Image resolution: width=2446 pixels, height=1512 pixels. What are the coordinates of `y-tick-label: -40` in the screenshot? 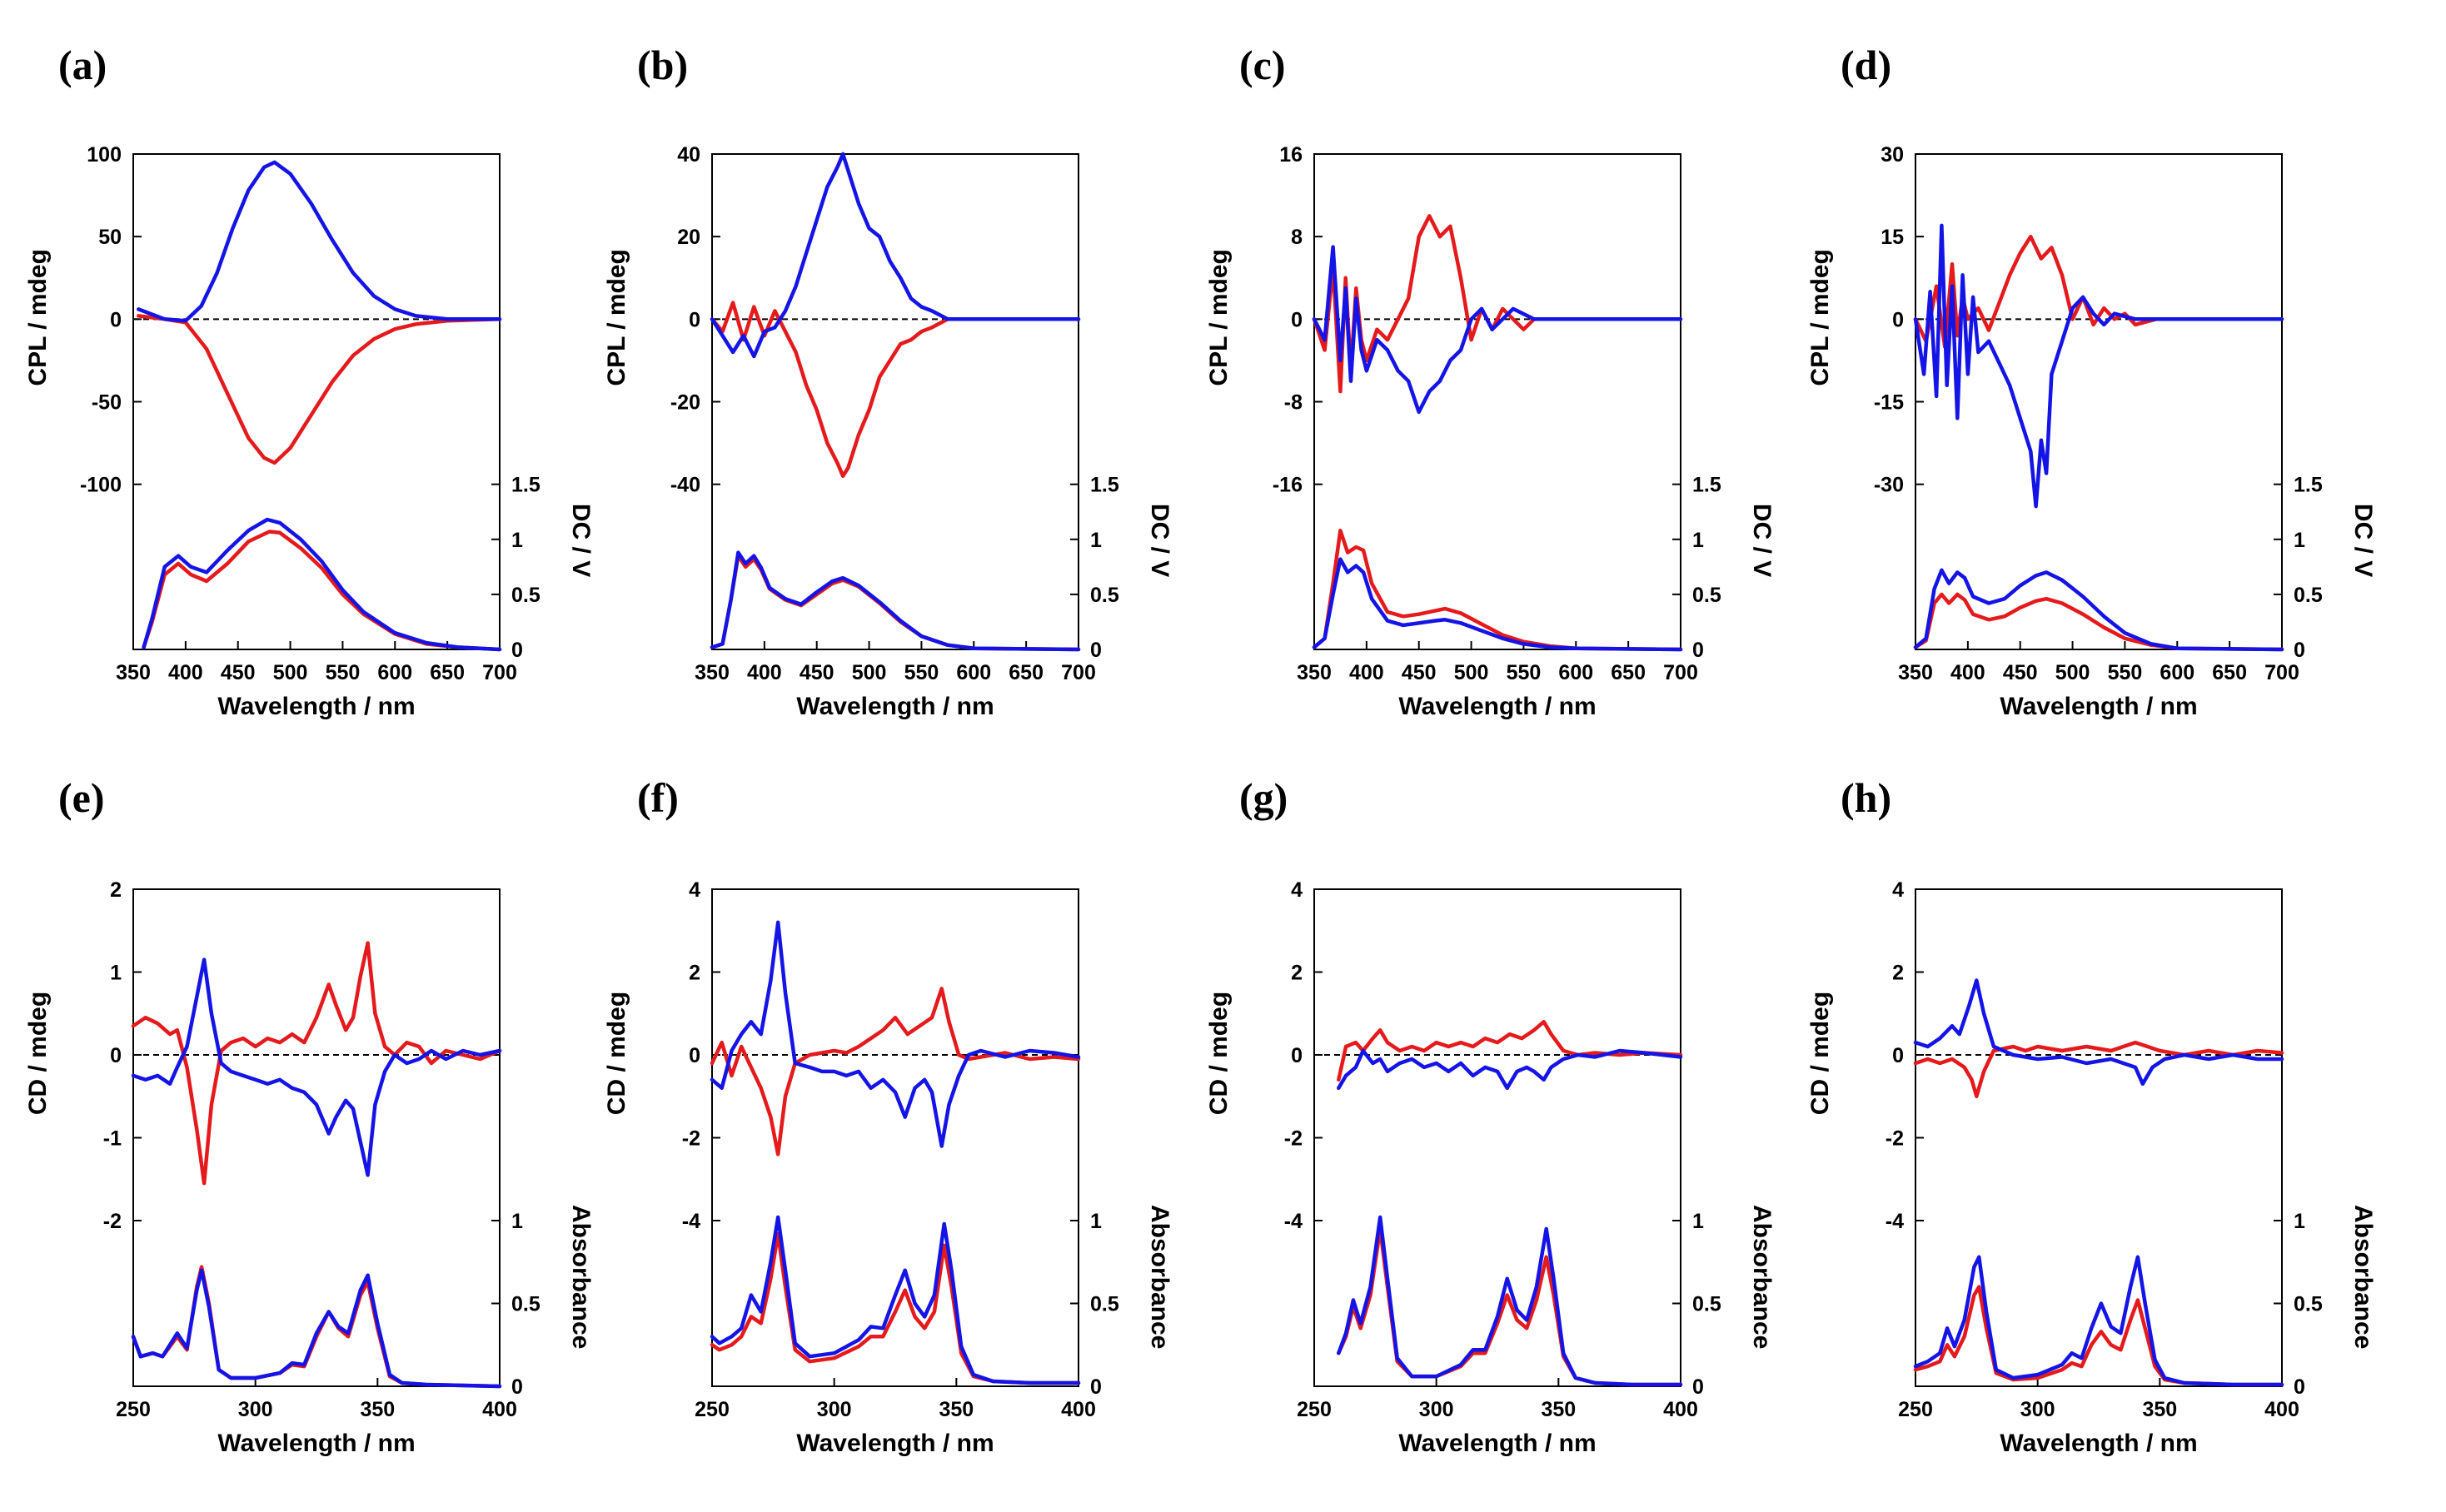 It's located at (685, 486).